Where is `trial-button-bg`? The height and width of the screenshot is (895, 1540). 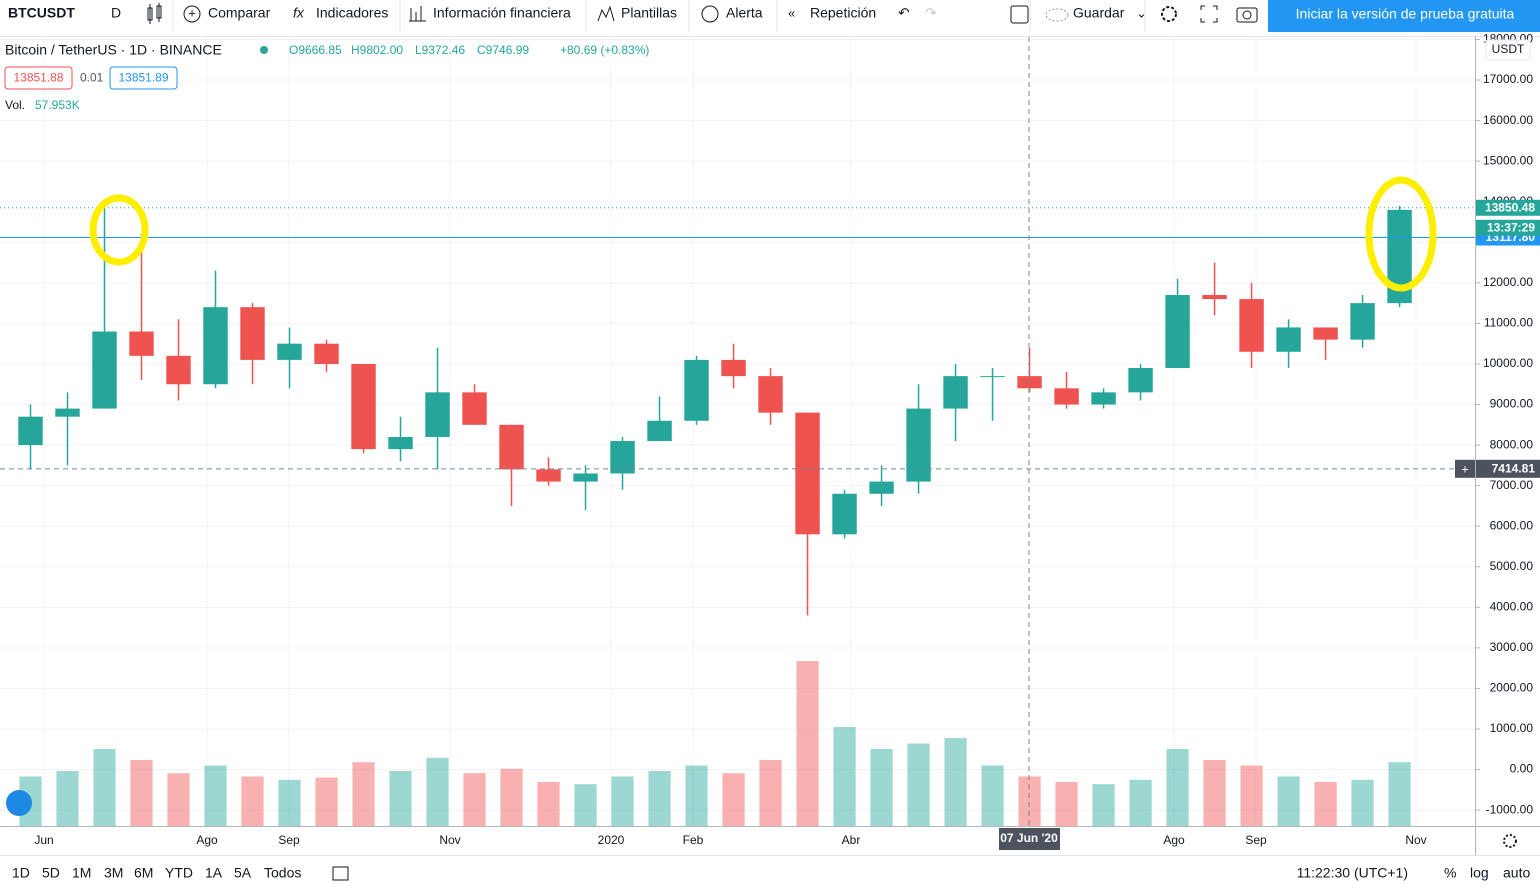
trial-button-bg is located at coordinates (1404, 16).